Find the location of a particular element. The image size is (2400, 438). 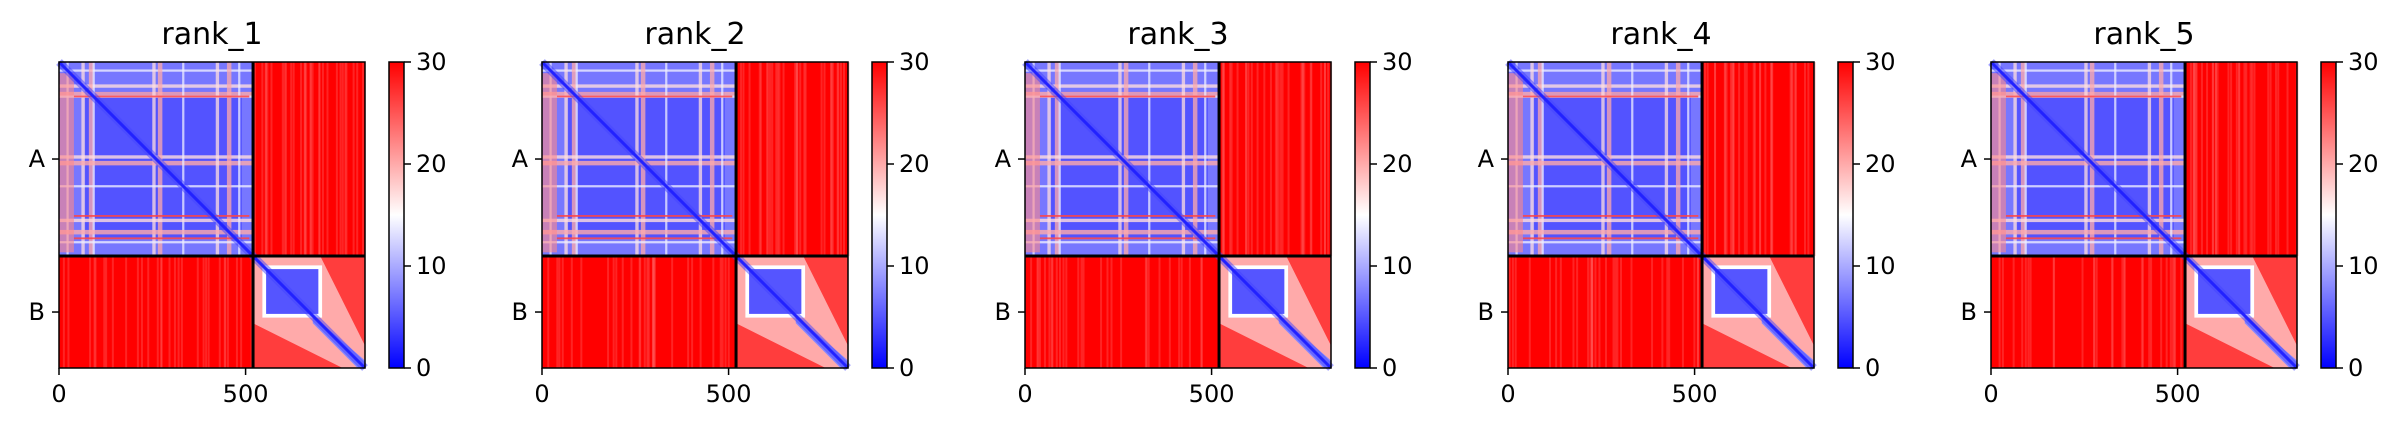

heat-diagonal-halo is located at coordinates (212, 215).